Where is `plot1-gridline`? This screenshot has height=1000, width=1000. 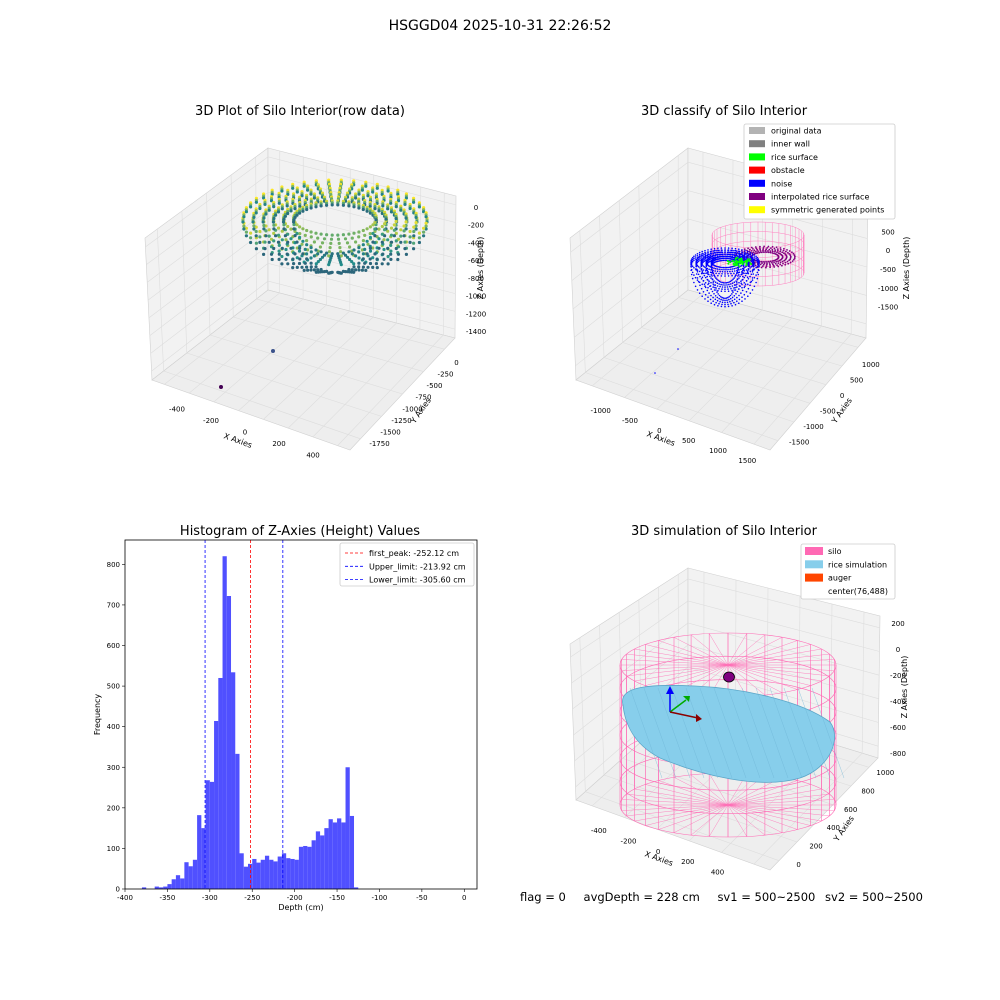
plot1-gridline is located at coordinates (306, 364).